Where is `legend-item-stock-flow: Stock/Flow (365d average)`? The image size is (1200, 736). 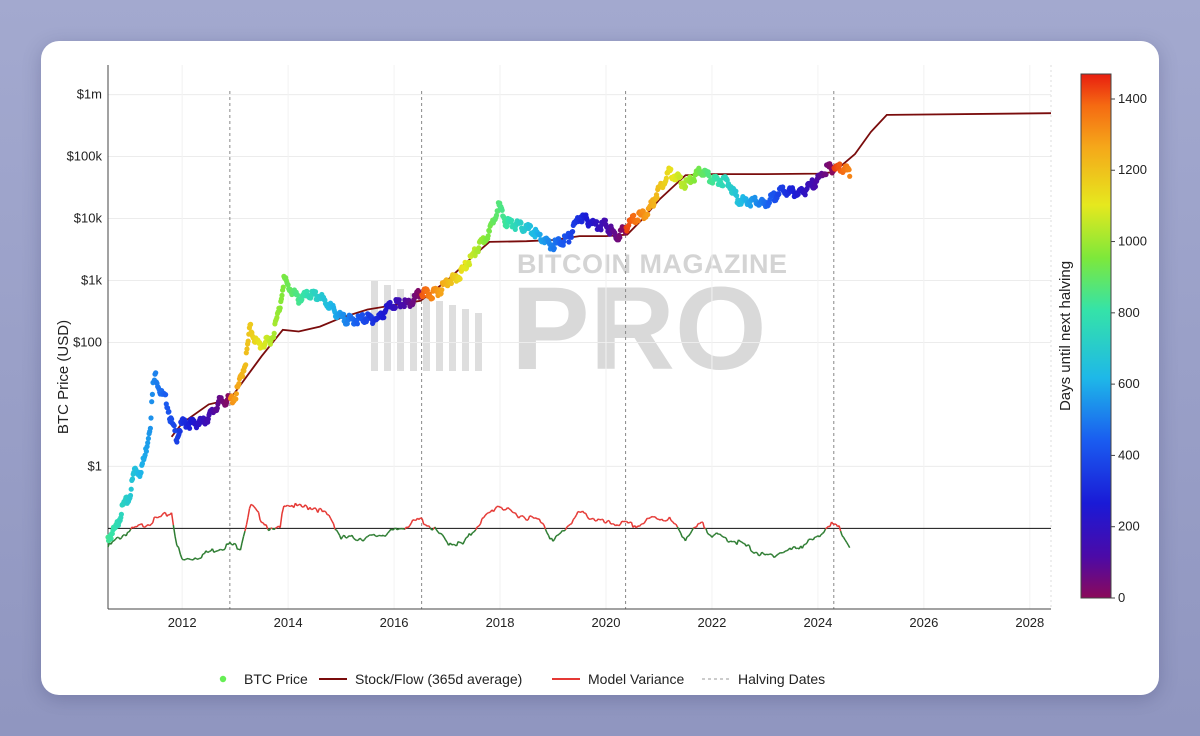
legend-item-stock-flow: Stock/Flow (365d average) is located at coordinates (420, 679).